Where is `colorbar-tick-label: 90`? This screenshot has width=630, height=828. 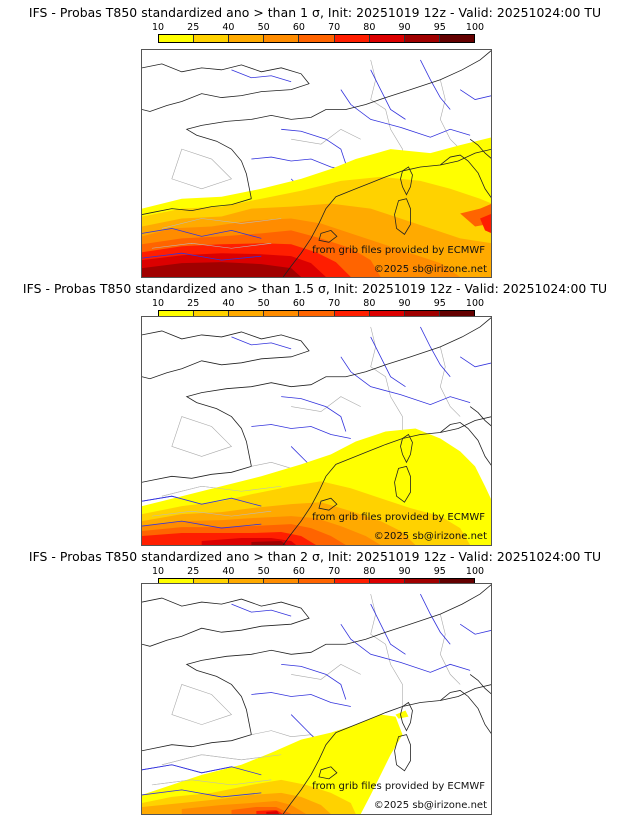
colorbar-tick-label: 90 is located at coordinates (404, 27).